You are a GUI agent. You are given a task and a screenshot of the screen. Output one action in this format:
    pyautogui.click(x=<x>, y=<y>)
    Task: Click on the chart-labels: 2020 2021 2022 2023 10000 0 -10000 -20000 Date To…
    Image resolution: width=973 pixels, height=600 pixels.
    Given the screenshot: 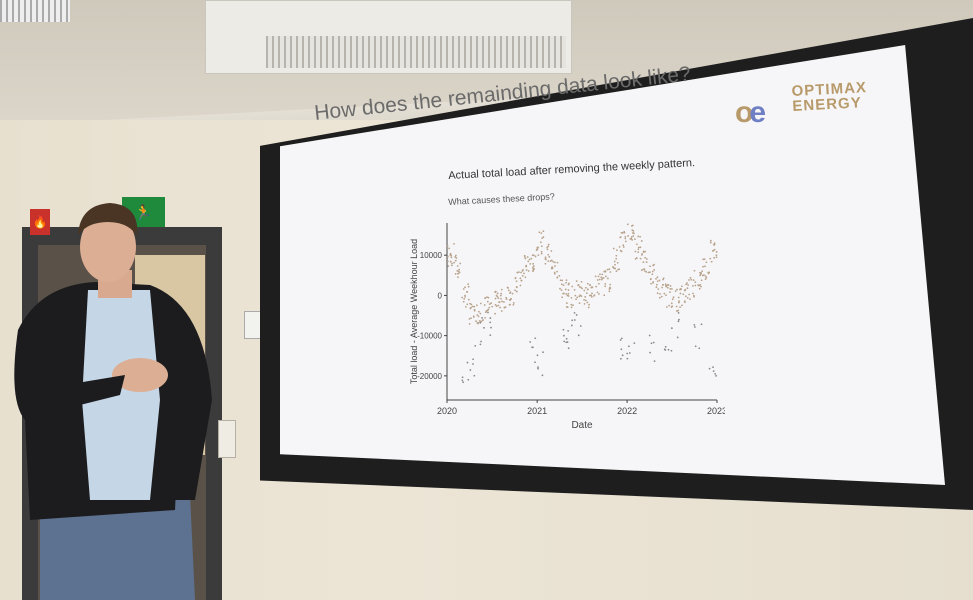 What is the action you would take?
    pyautogui.click(x=567, y=334)
    